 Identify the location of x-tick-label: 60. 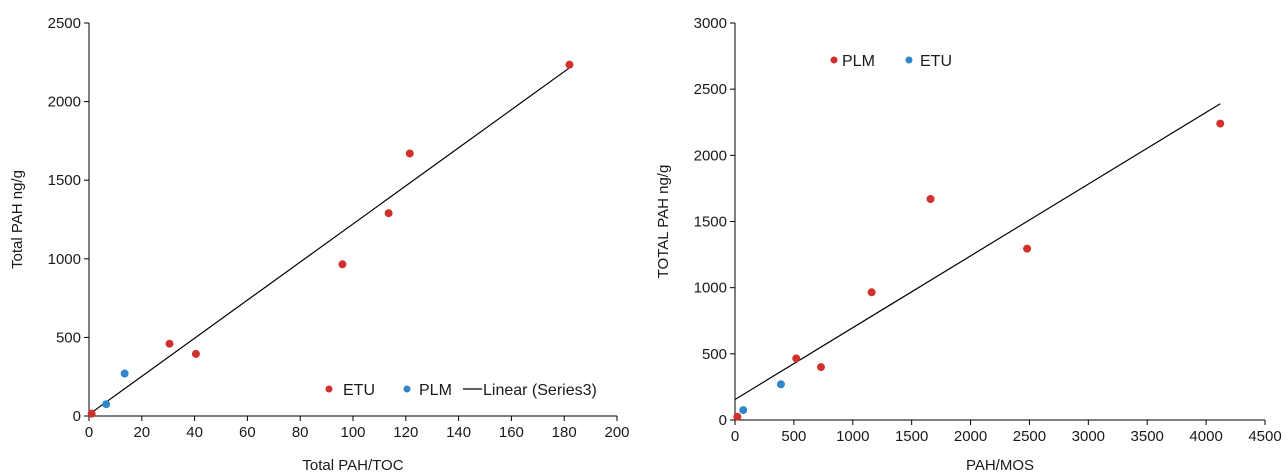
(247, 432).